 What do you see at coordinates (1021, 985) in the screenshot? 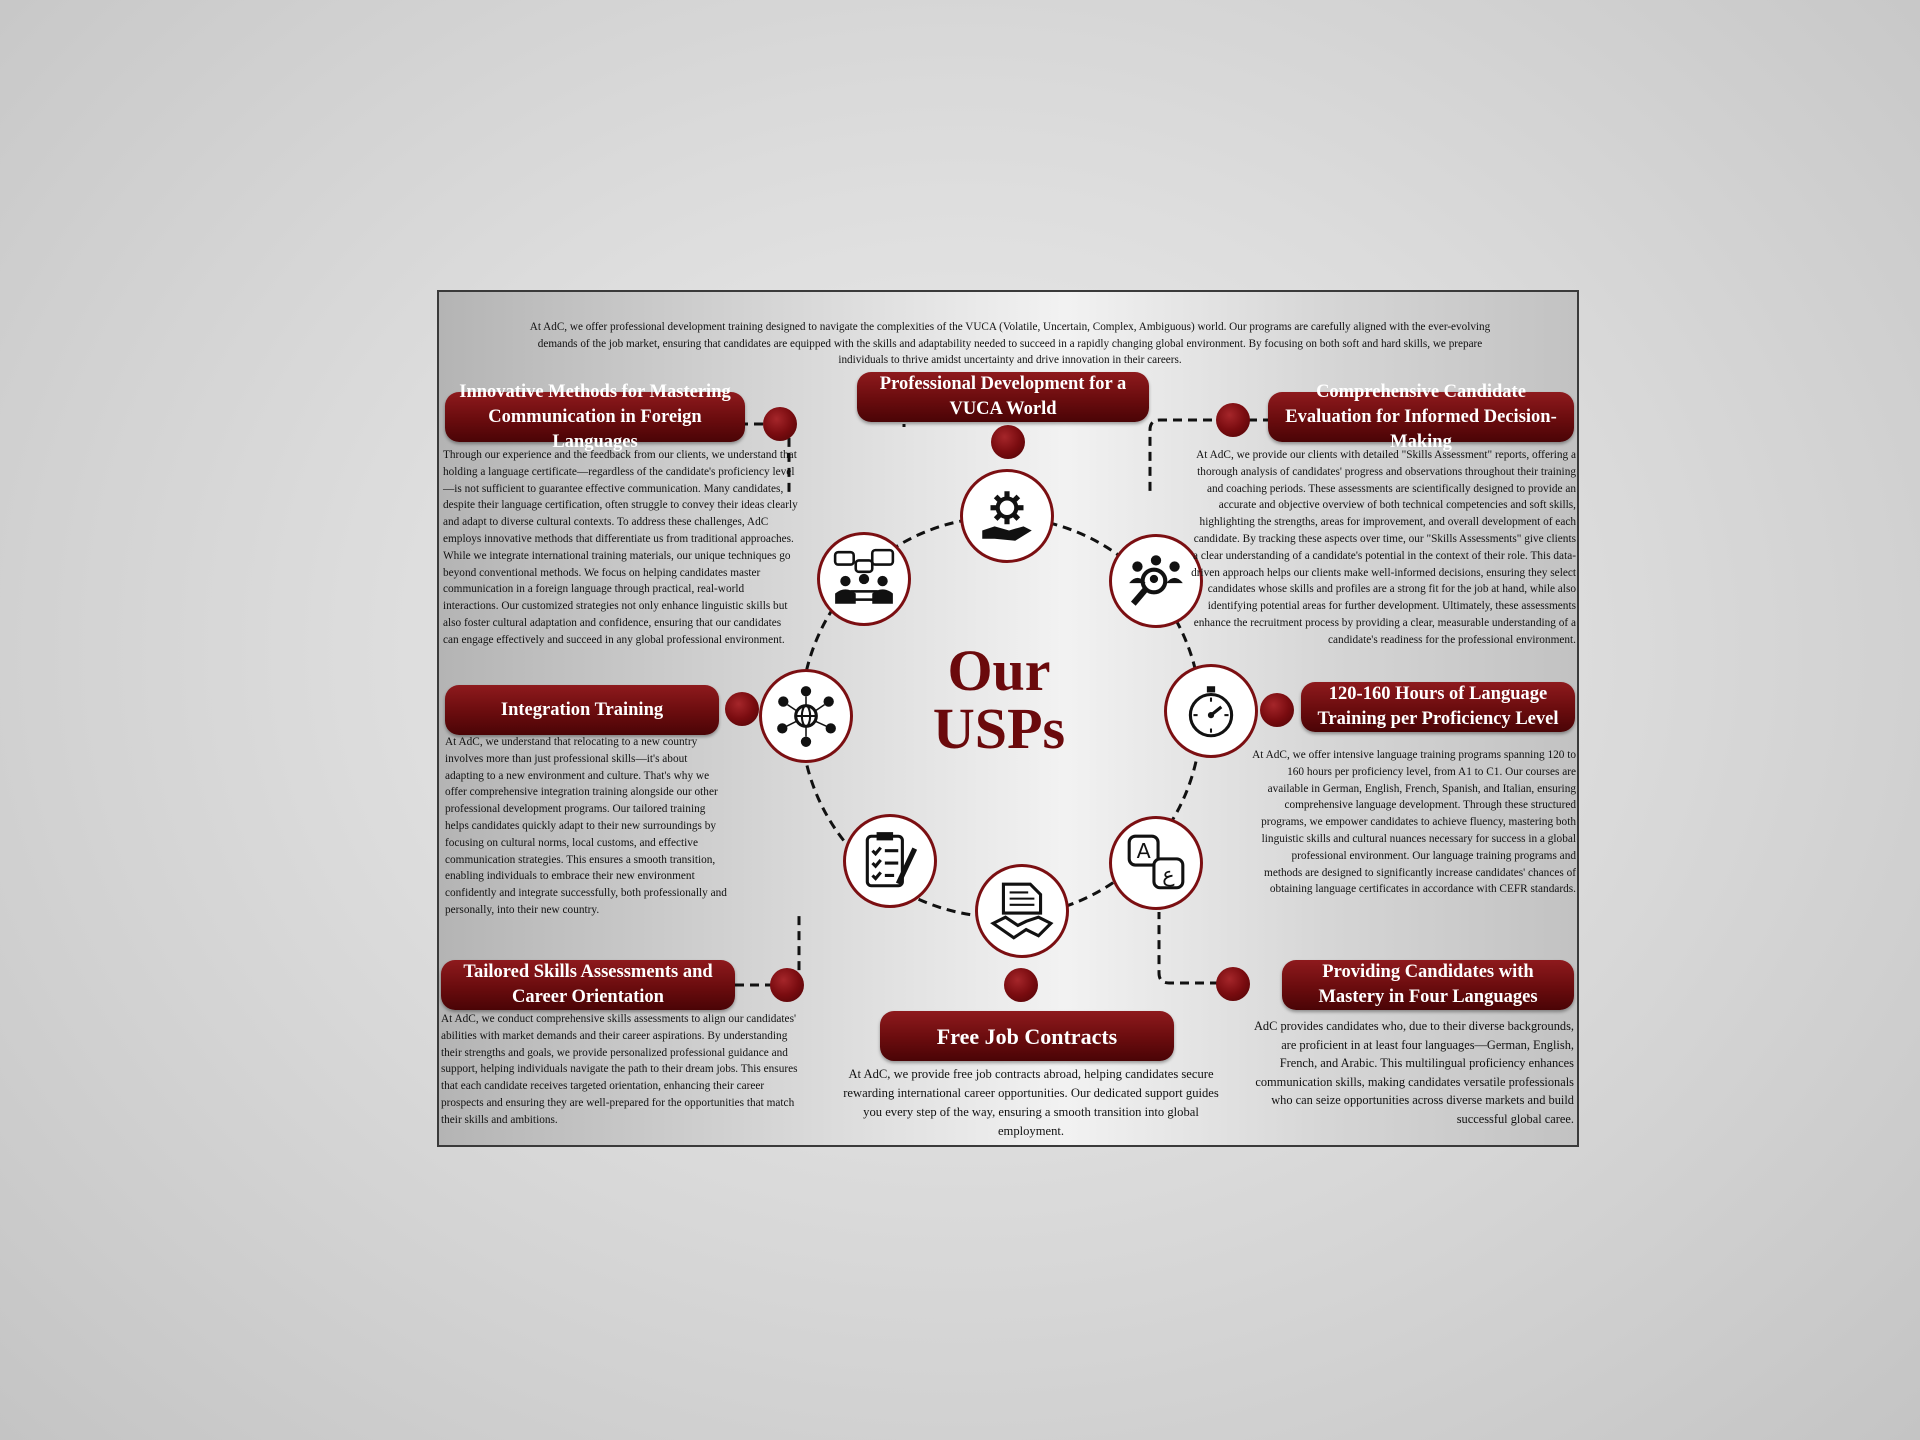
I see `connector-dot-contracts` at bounding box center [1021, 985].